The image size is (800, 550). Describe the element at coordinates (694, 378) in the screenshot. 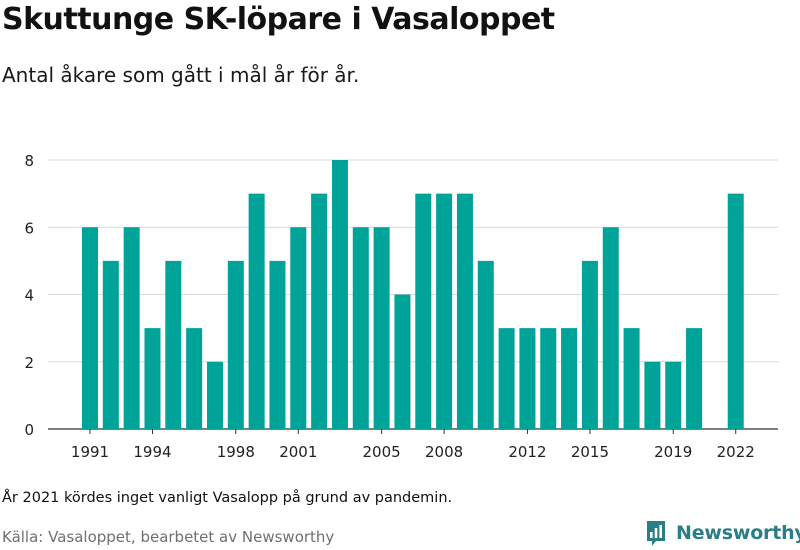

I see `bar-2020` at that location.